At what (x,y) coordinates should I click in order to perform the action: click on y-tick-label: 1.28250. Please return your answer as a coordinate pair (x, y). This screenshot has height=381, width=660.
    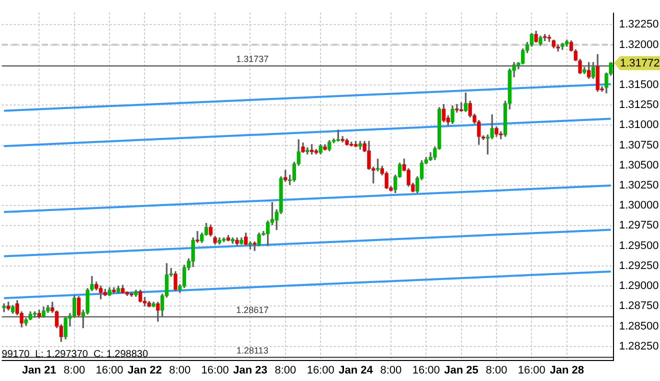
    Looking at the image, I should click on (639, 346).